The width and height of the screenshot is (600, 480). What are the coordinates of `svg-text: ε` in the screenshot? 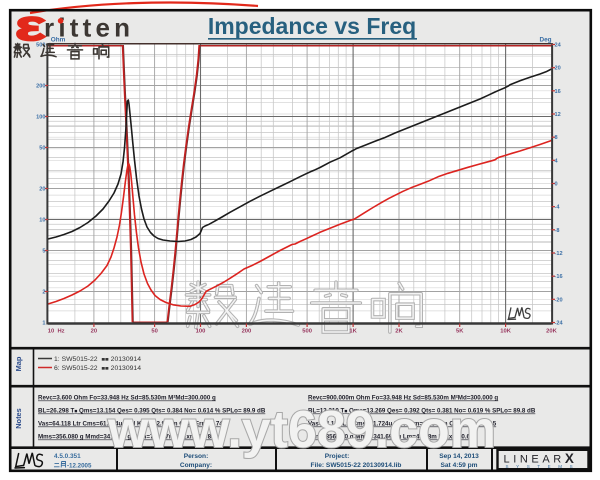 It's located at (30, 25).